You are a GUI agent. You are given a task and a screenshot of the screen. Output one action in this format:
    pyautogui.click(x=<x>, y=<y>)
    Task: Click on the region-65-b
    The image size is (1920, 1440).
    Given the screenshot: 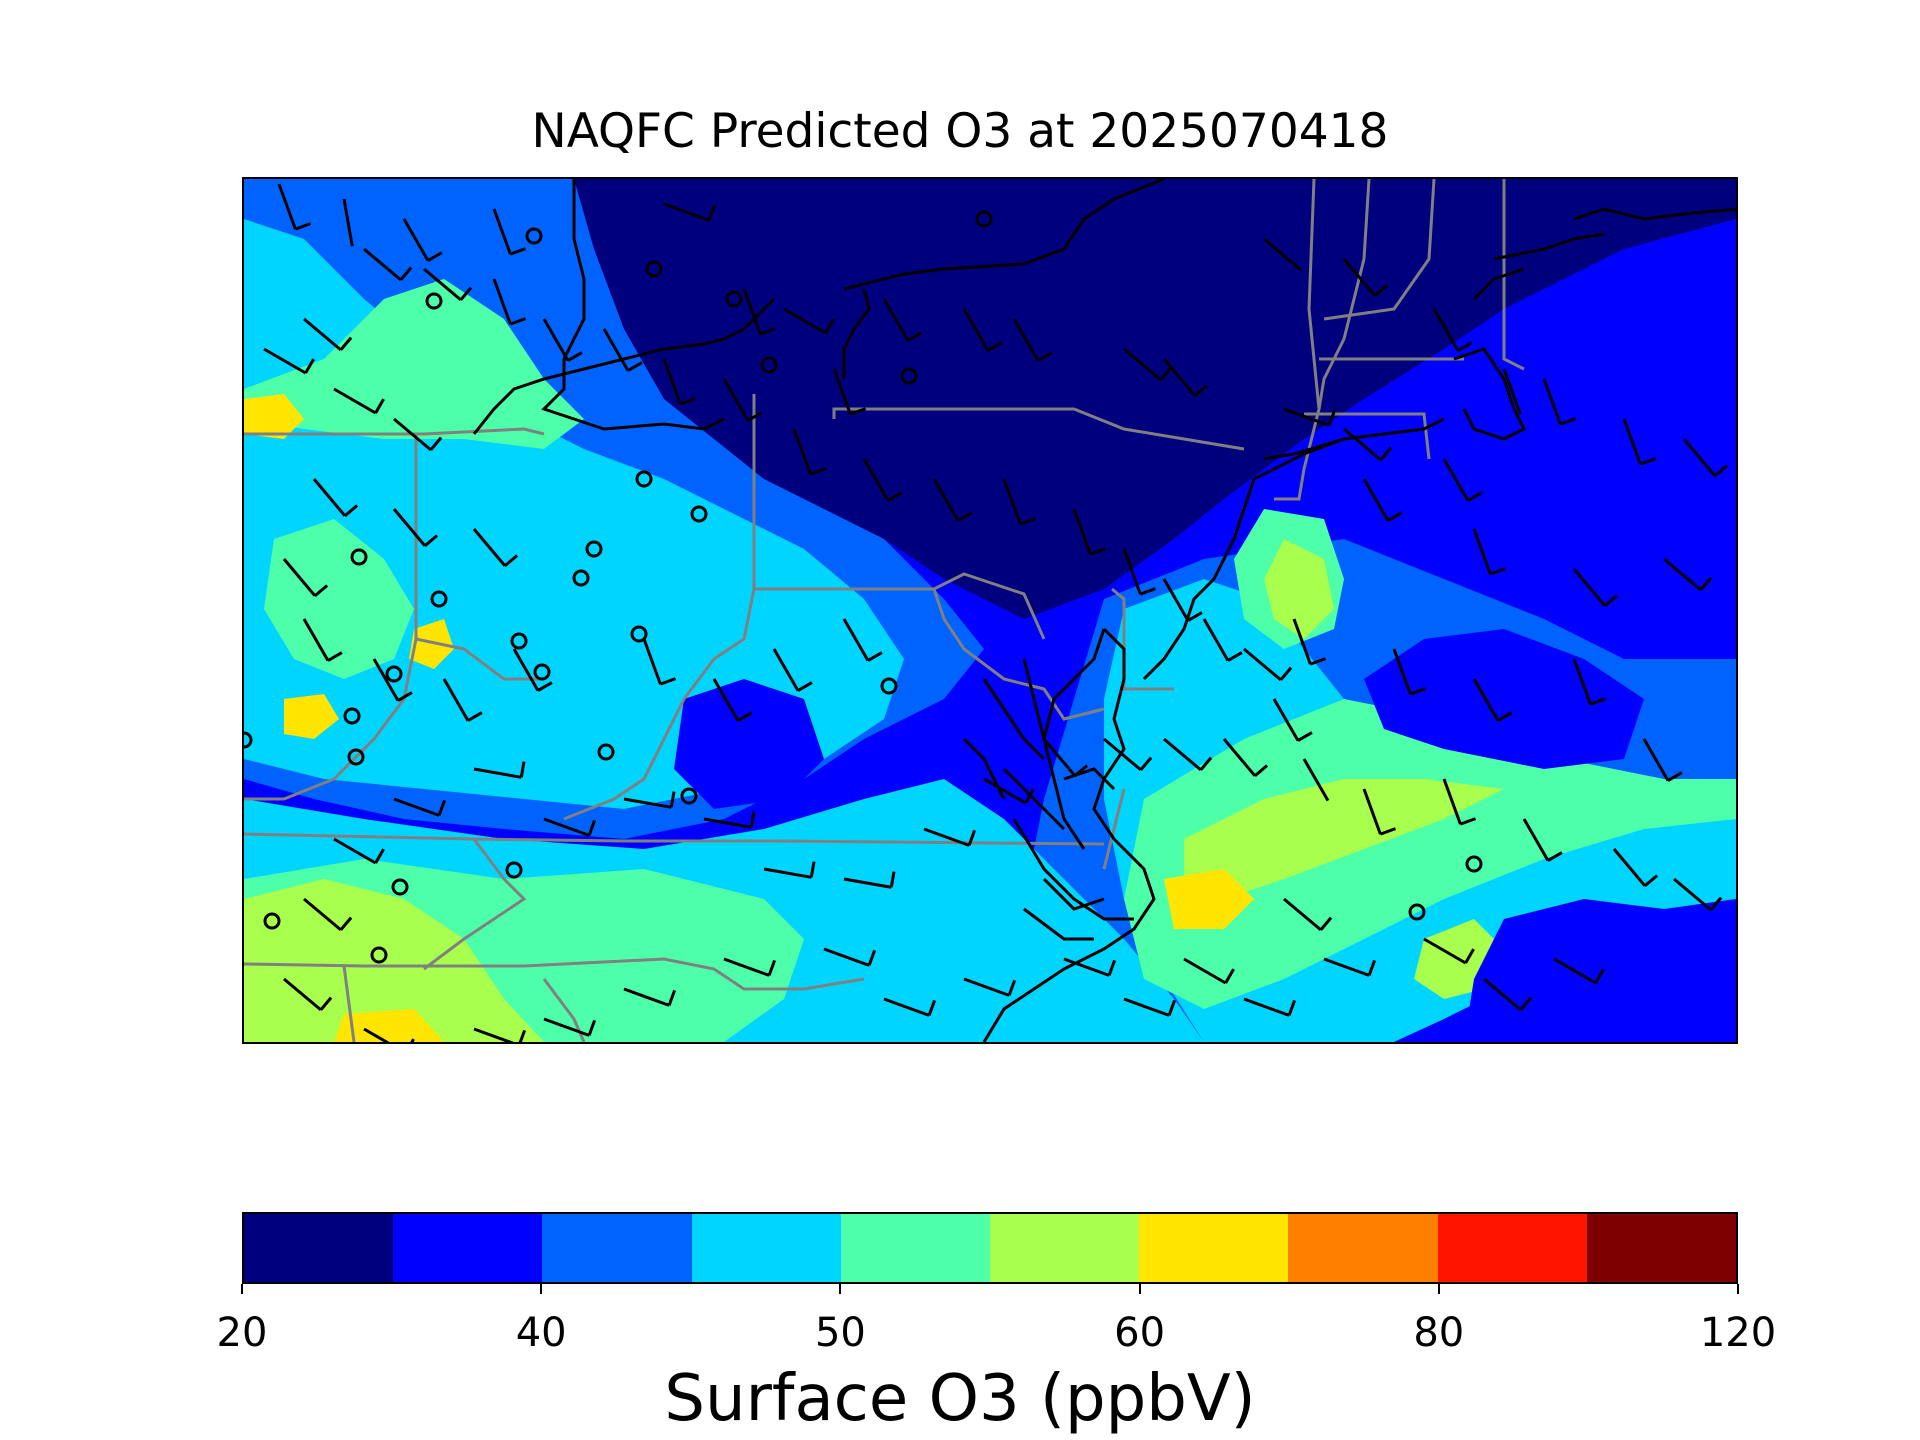 What is the action you would take?
    pyautogui.click(x=274, y=416)
    